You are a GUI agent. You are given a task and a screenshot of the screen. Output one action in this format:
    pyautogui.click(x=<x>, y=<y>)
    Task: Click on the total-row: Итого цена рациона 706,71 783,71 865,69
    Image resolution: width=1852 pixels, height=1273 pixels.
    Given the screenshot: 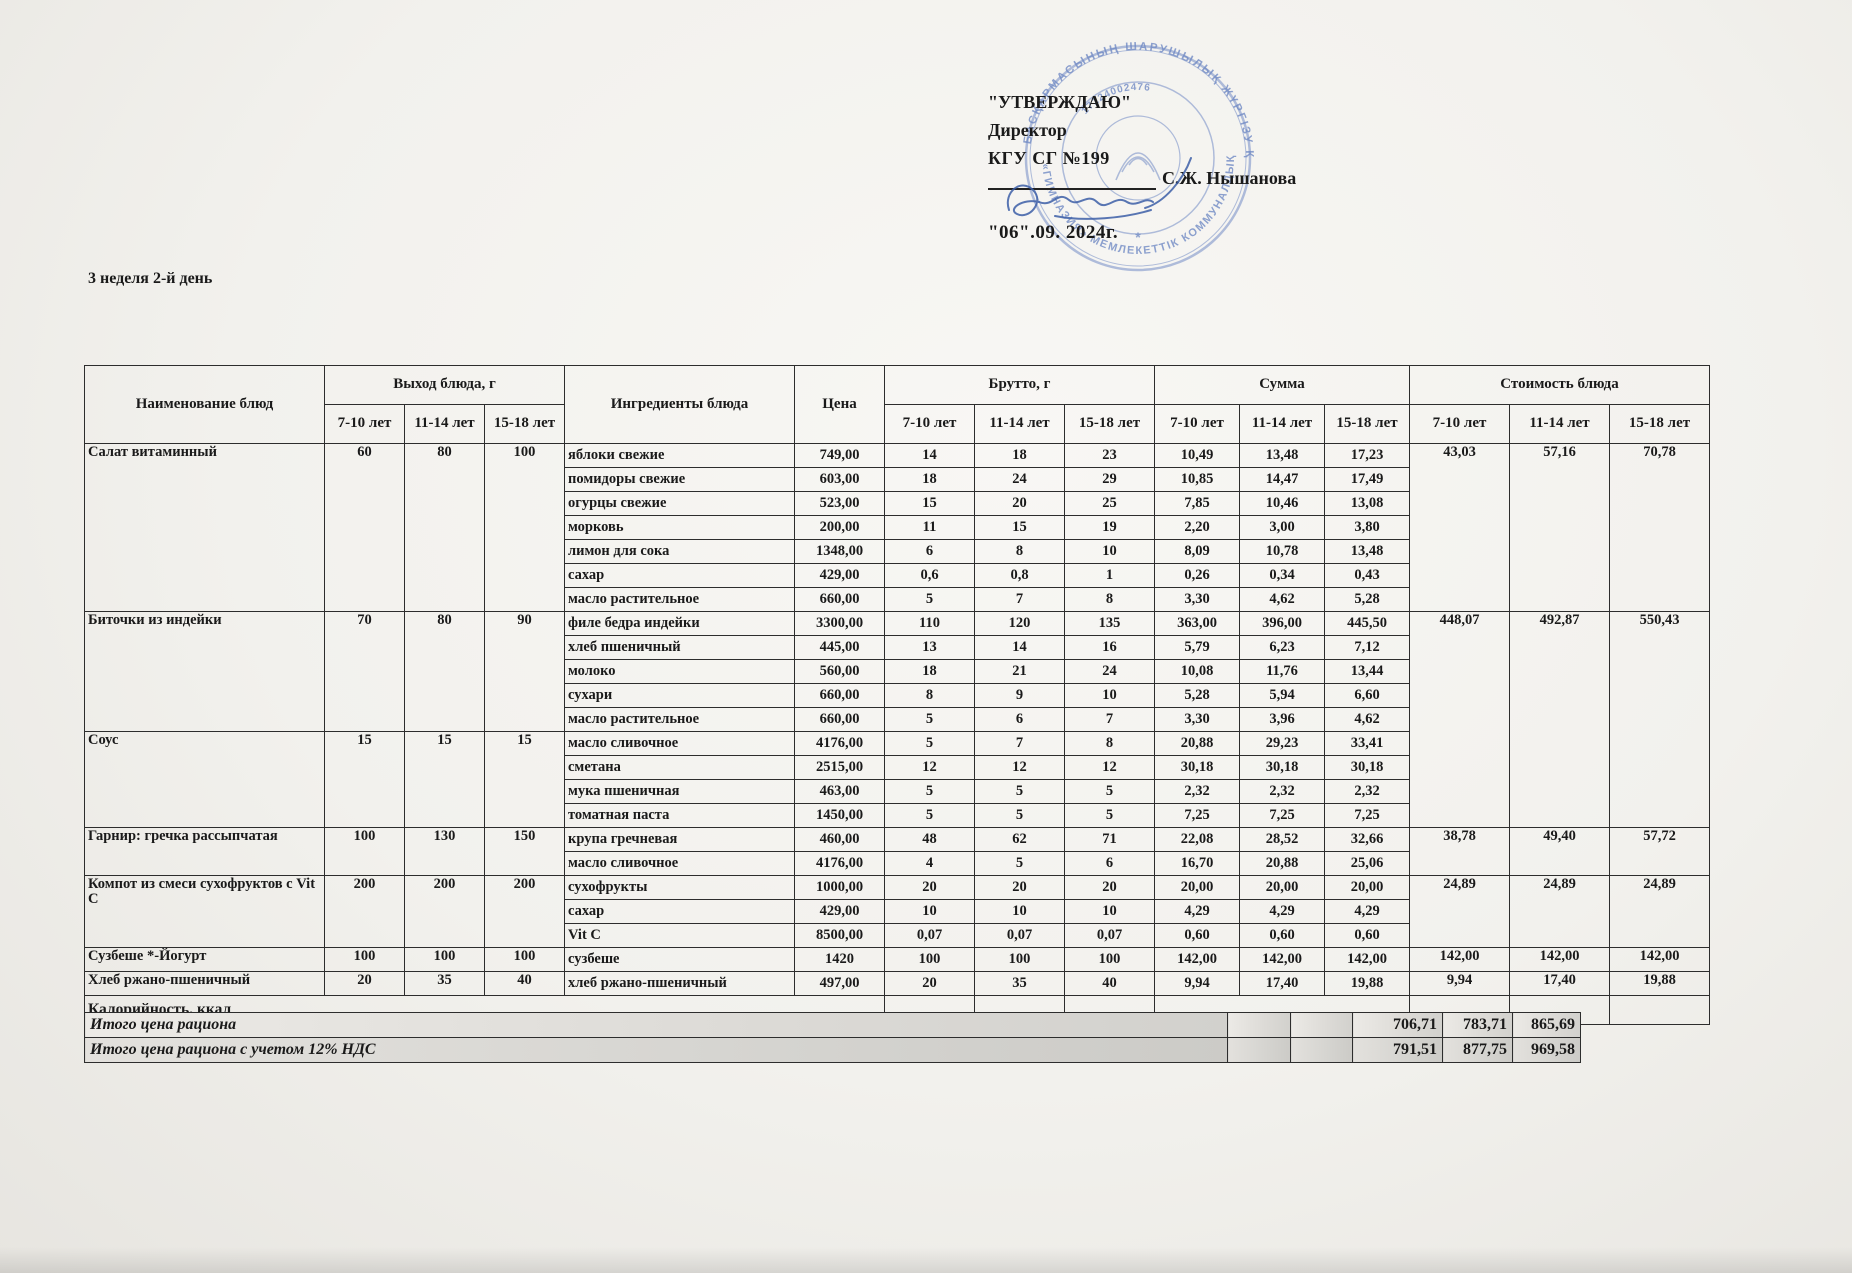 What is the action you would take?
    pyautogui.click(x=832, y=1025)
    